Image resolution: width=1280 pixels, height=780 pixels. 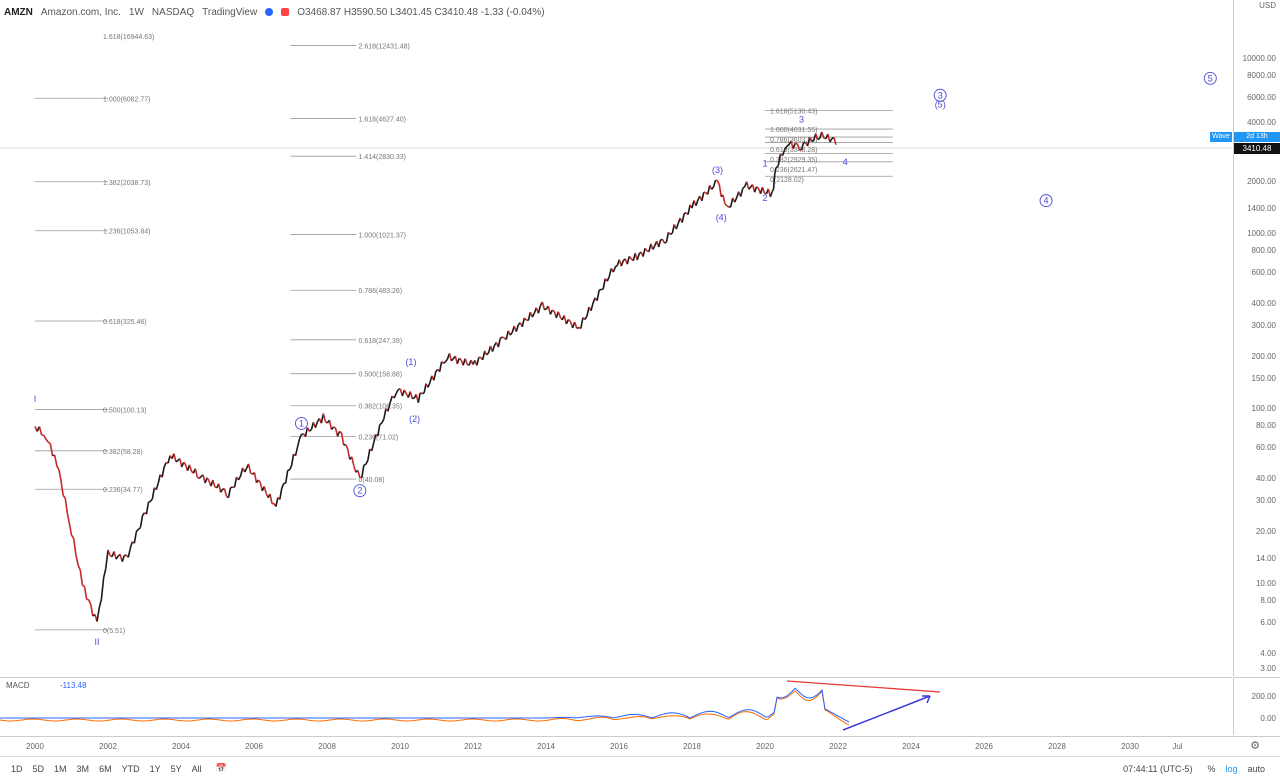 What do you see at coordinates (155, 768) in the screenshot?
I see `range-button-1y: 1Y` at bounding box center [155, 768].